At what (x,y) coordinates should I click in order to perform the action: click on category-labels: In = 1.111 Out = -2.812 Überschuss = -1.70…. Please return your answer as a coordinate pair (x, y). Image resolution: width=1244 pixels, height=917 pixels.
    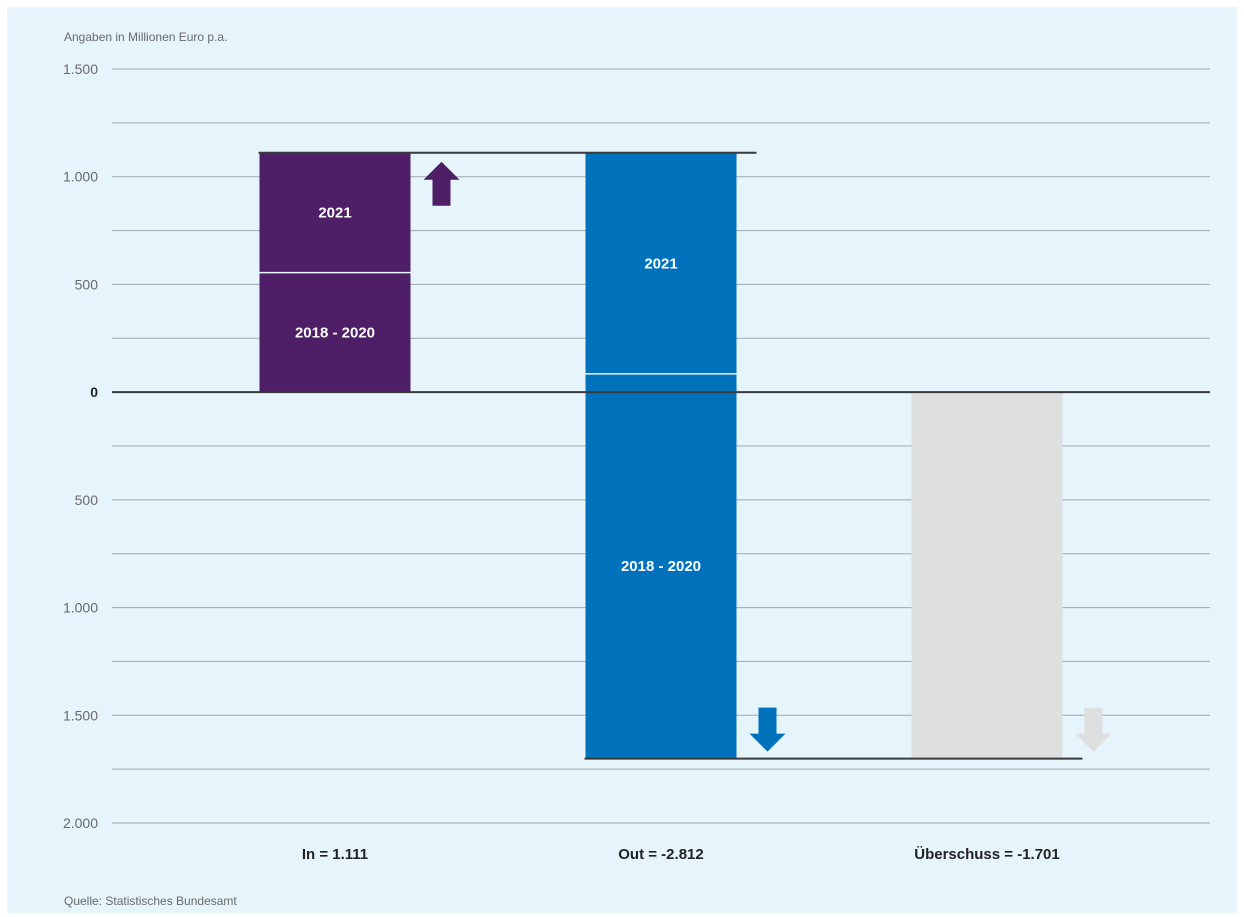
    Looking at the image, I should click on (681, 854).